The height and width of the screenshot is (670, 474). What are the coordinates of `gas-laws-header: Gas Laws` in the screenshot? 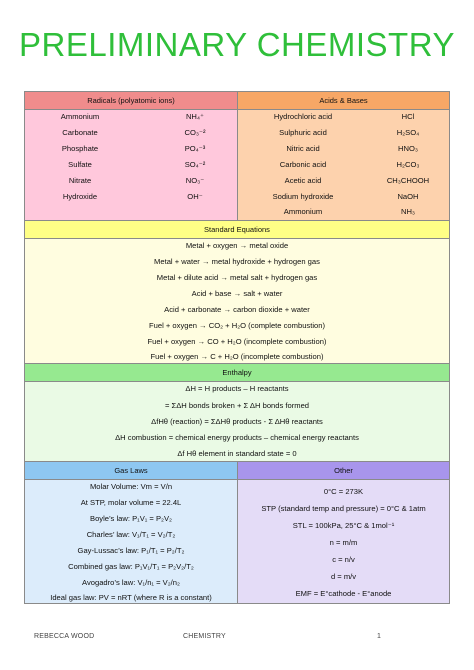 It's located at (131, 471).